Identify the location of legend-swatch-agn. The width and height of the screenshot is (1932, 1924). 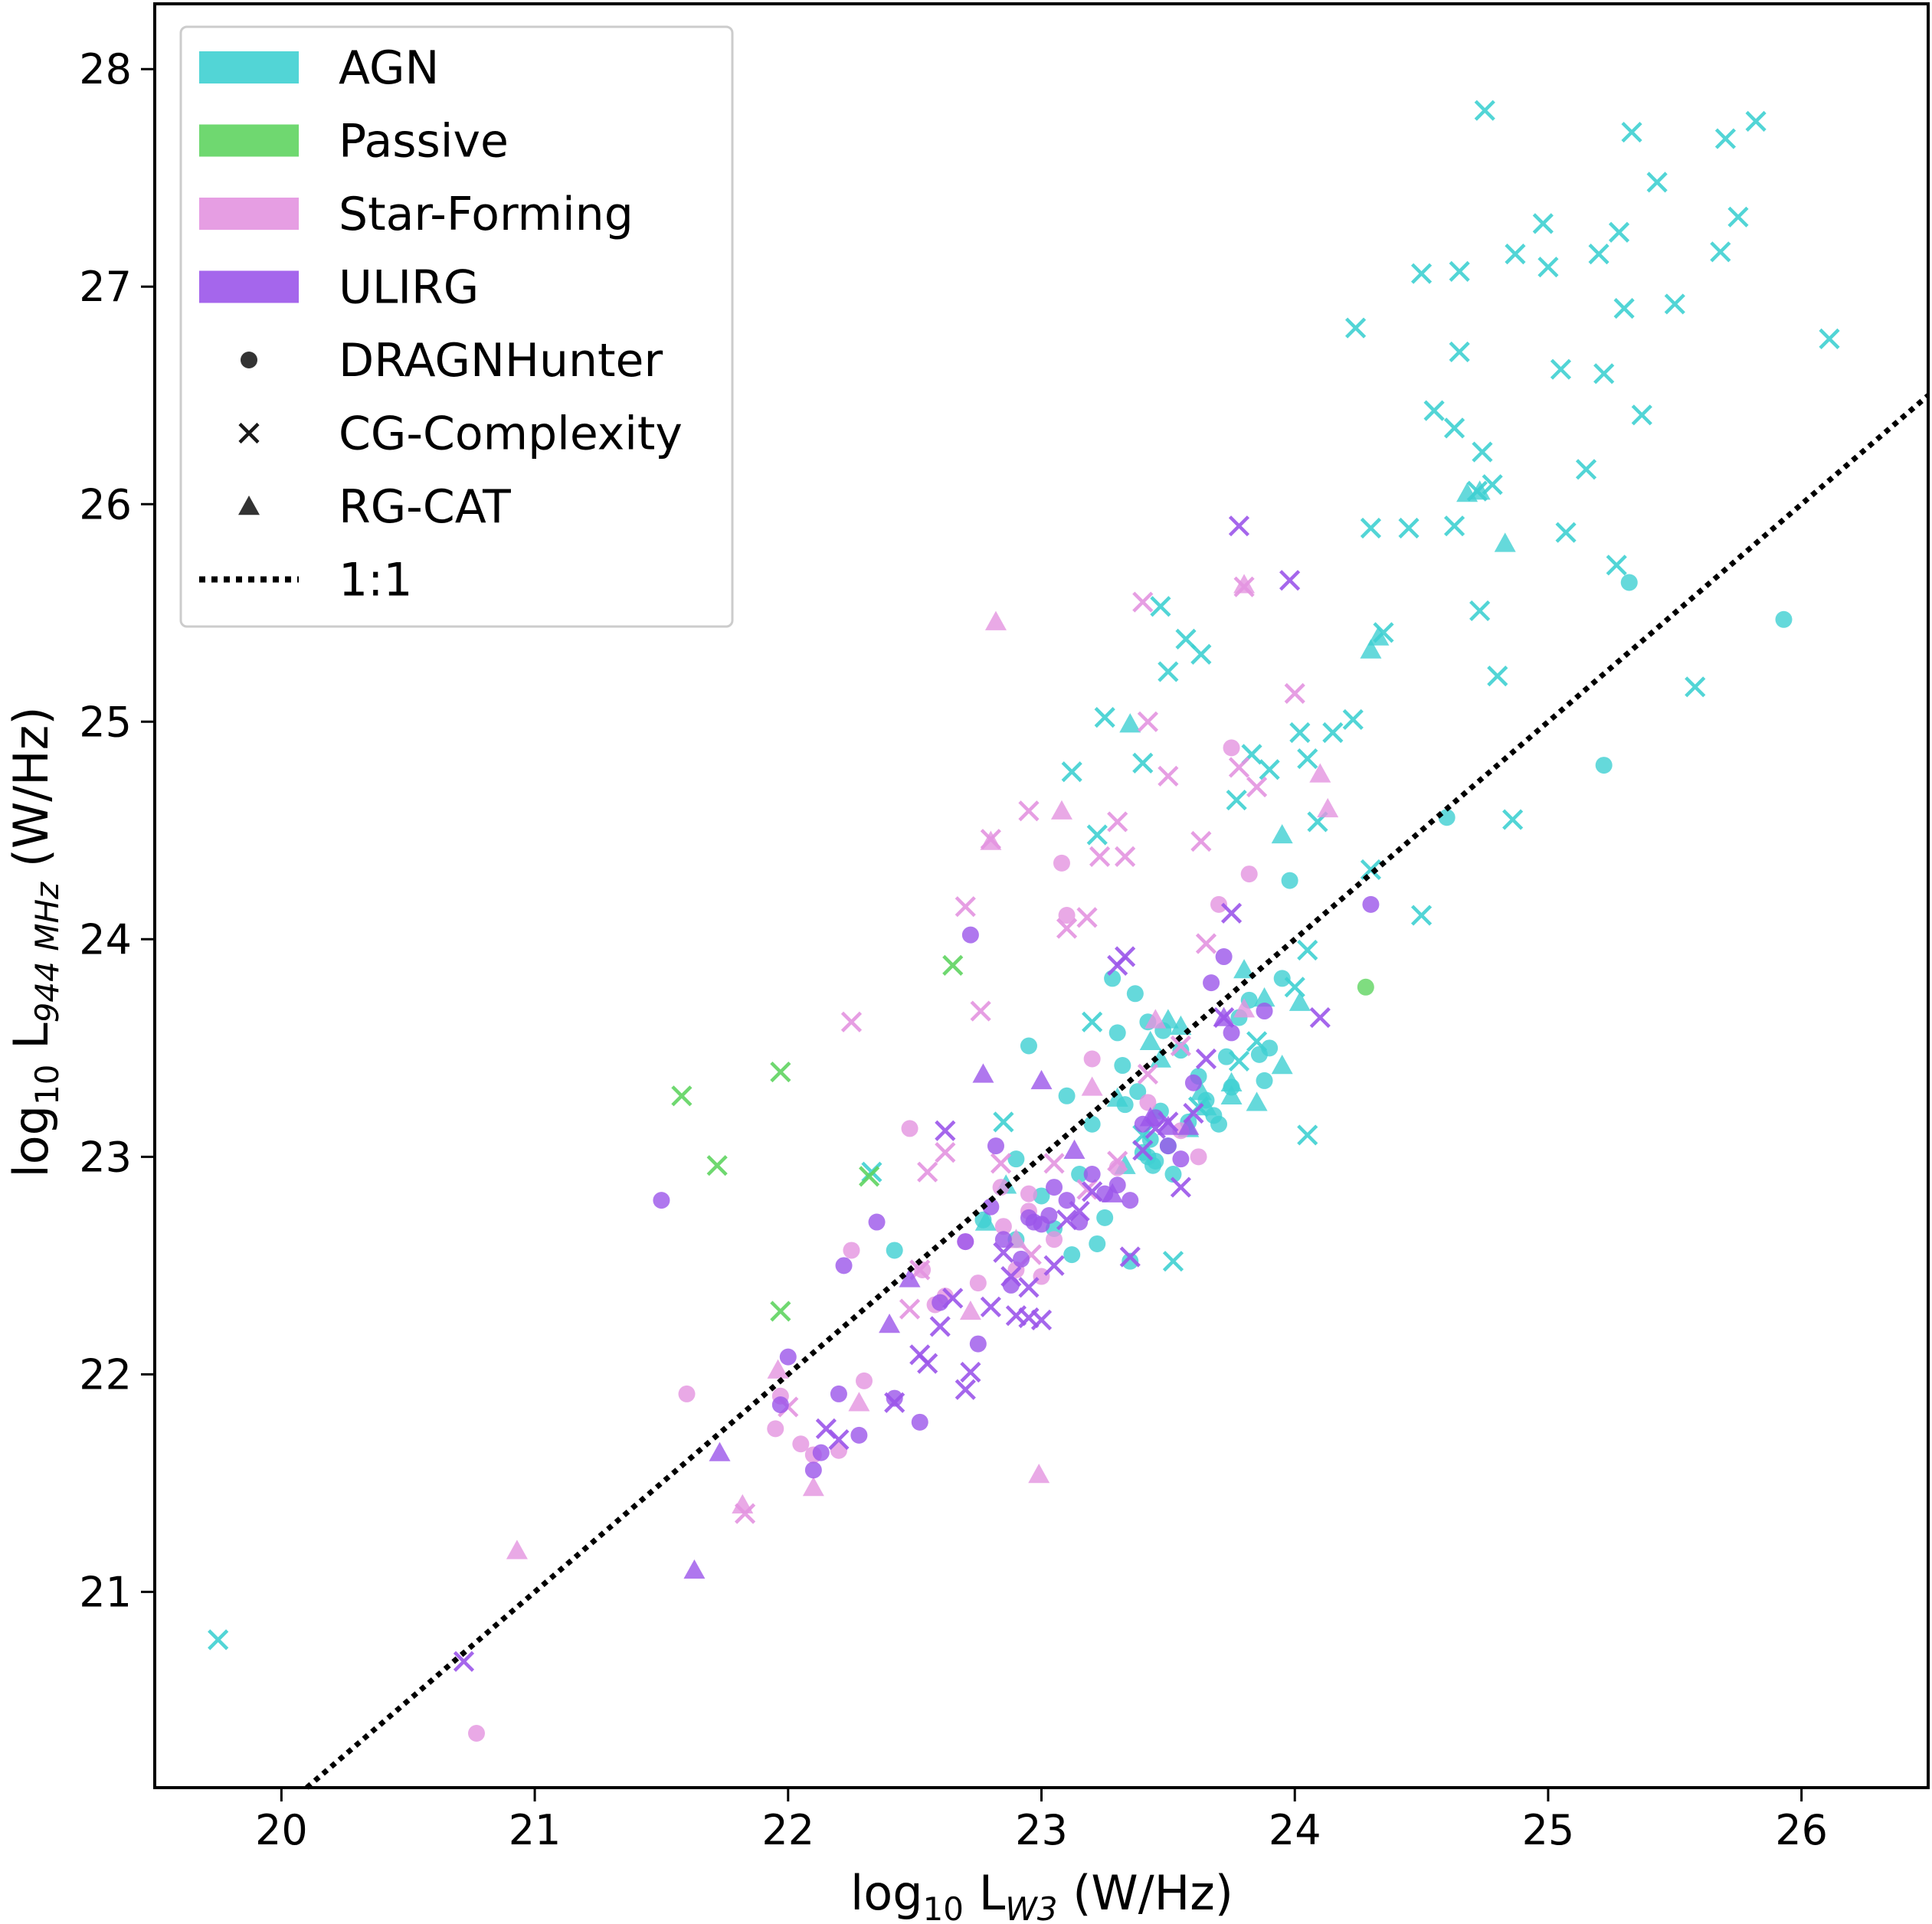
(249, 67).